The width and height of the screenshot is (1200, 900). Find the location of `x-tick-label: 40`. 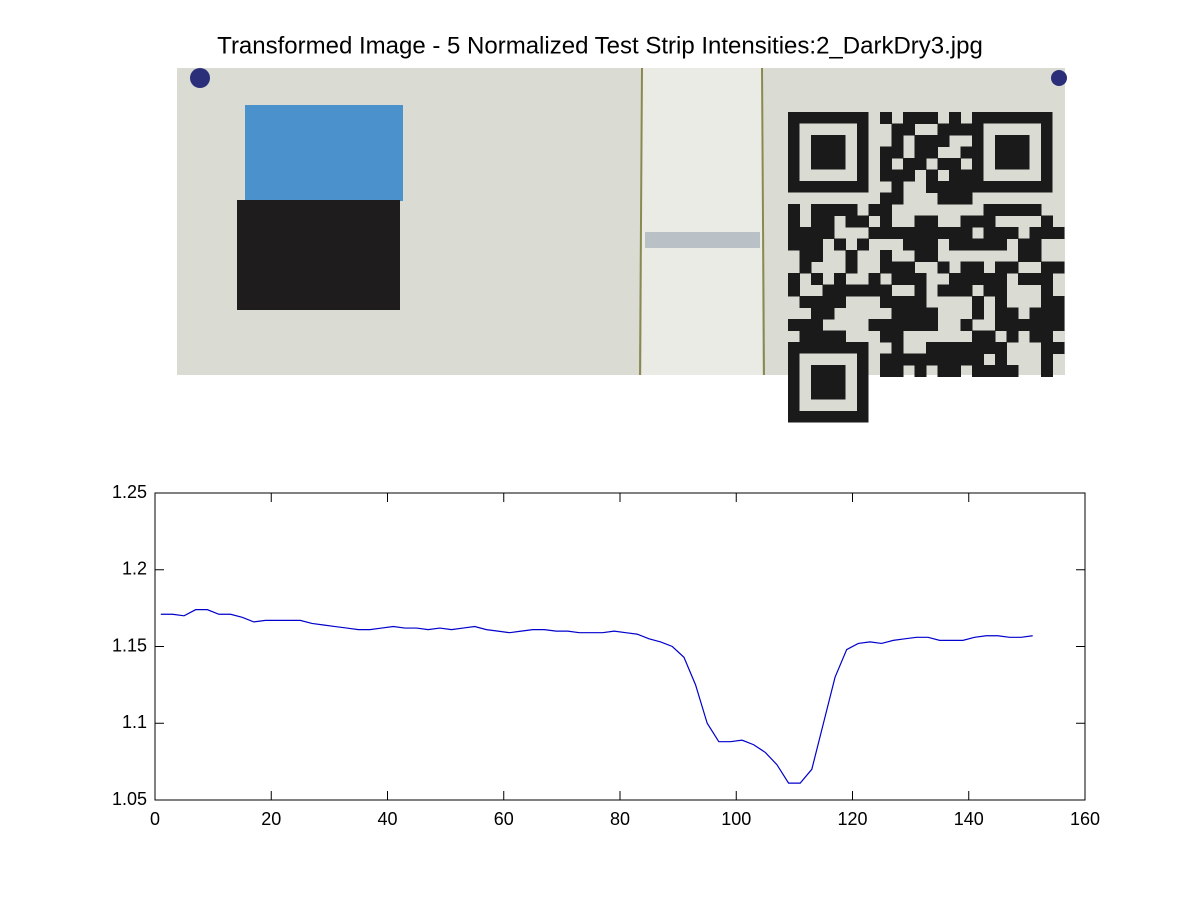

x-tick-label: 40 is located at coordinates (387, 819).